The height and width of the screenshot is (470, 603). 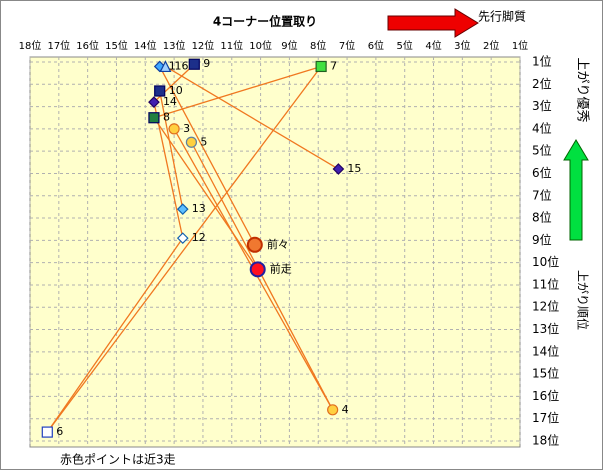 I want to click on point-label: 5, so click(x=203, y=141).